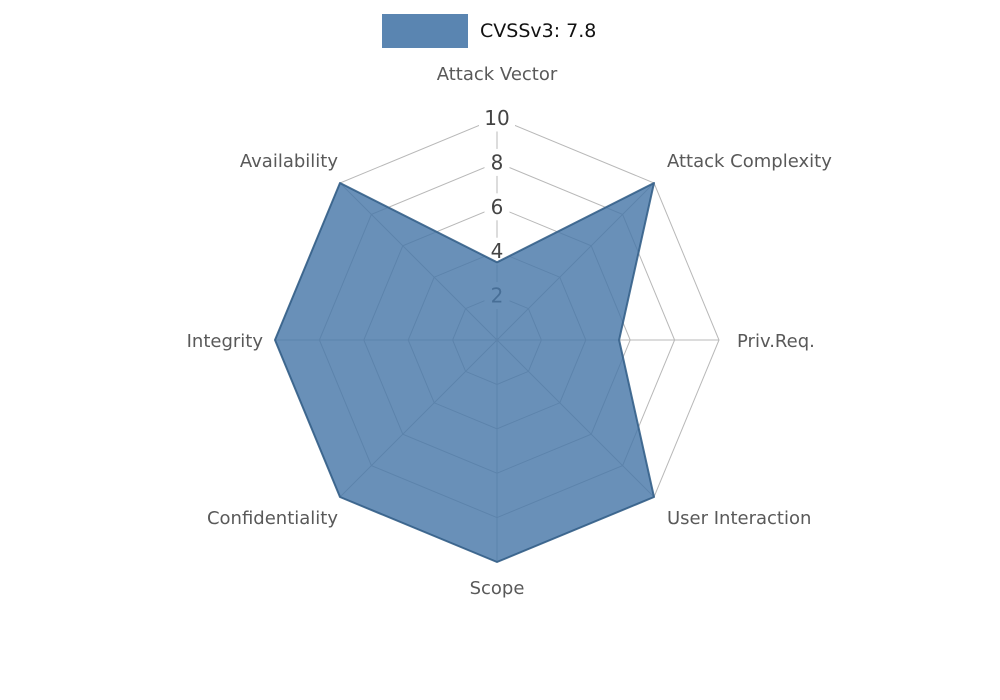 This screenshot has height=700, width=1000. Describe the element at coordinates (538, 31) in the screenshot. I see `legend-label: CVSSv3: 7.8` at that location.